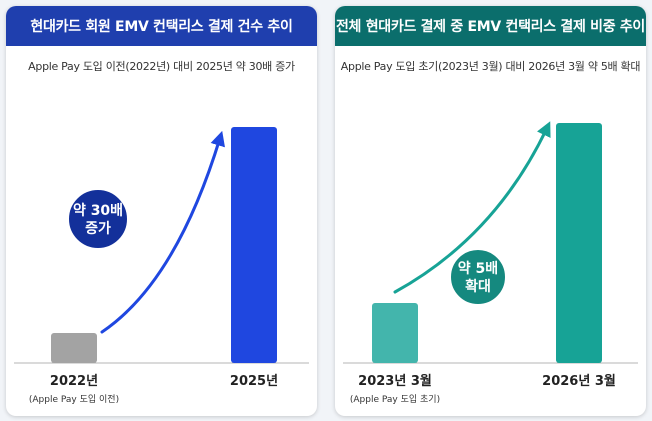 This screenshot has width=652, height=421. What do you see at coordinates (478, 286) in the screenshot?
I see `badge-label: 확대` at bounding box center [478, 286].